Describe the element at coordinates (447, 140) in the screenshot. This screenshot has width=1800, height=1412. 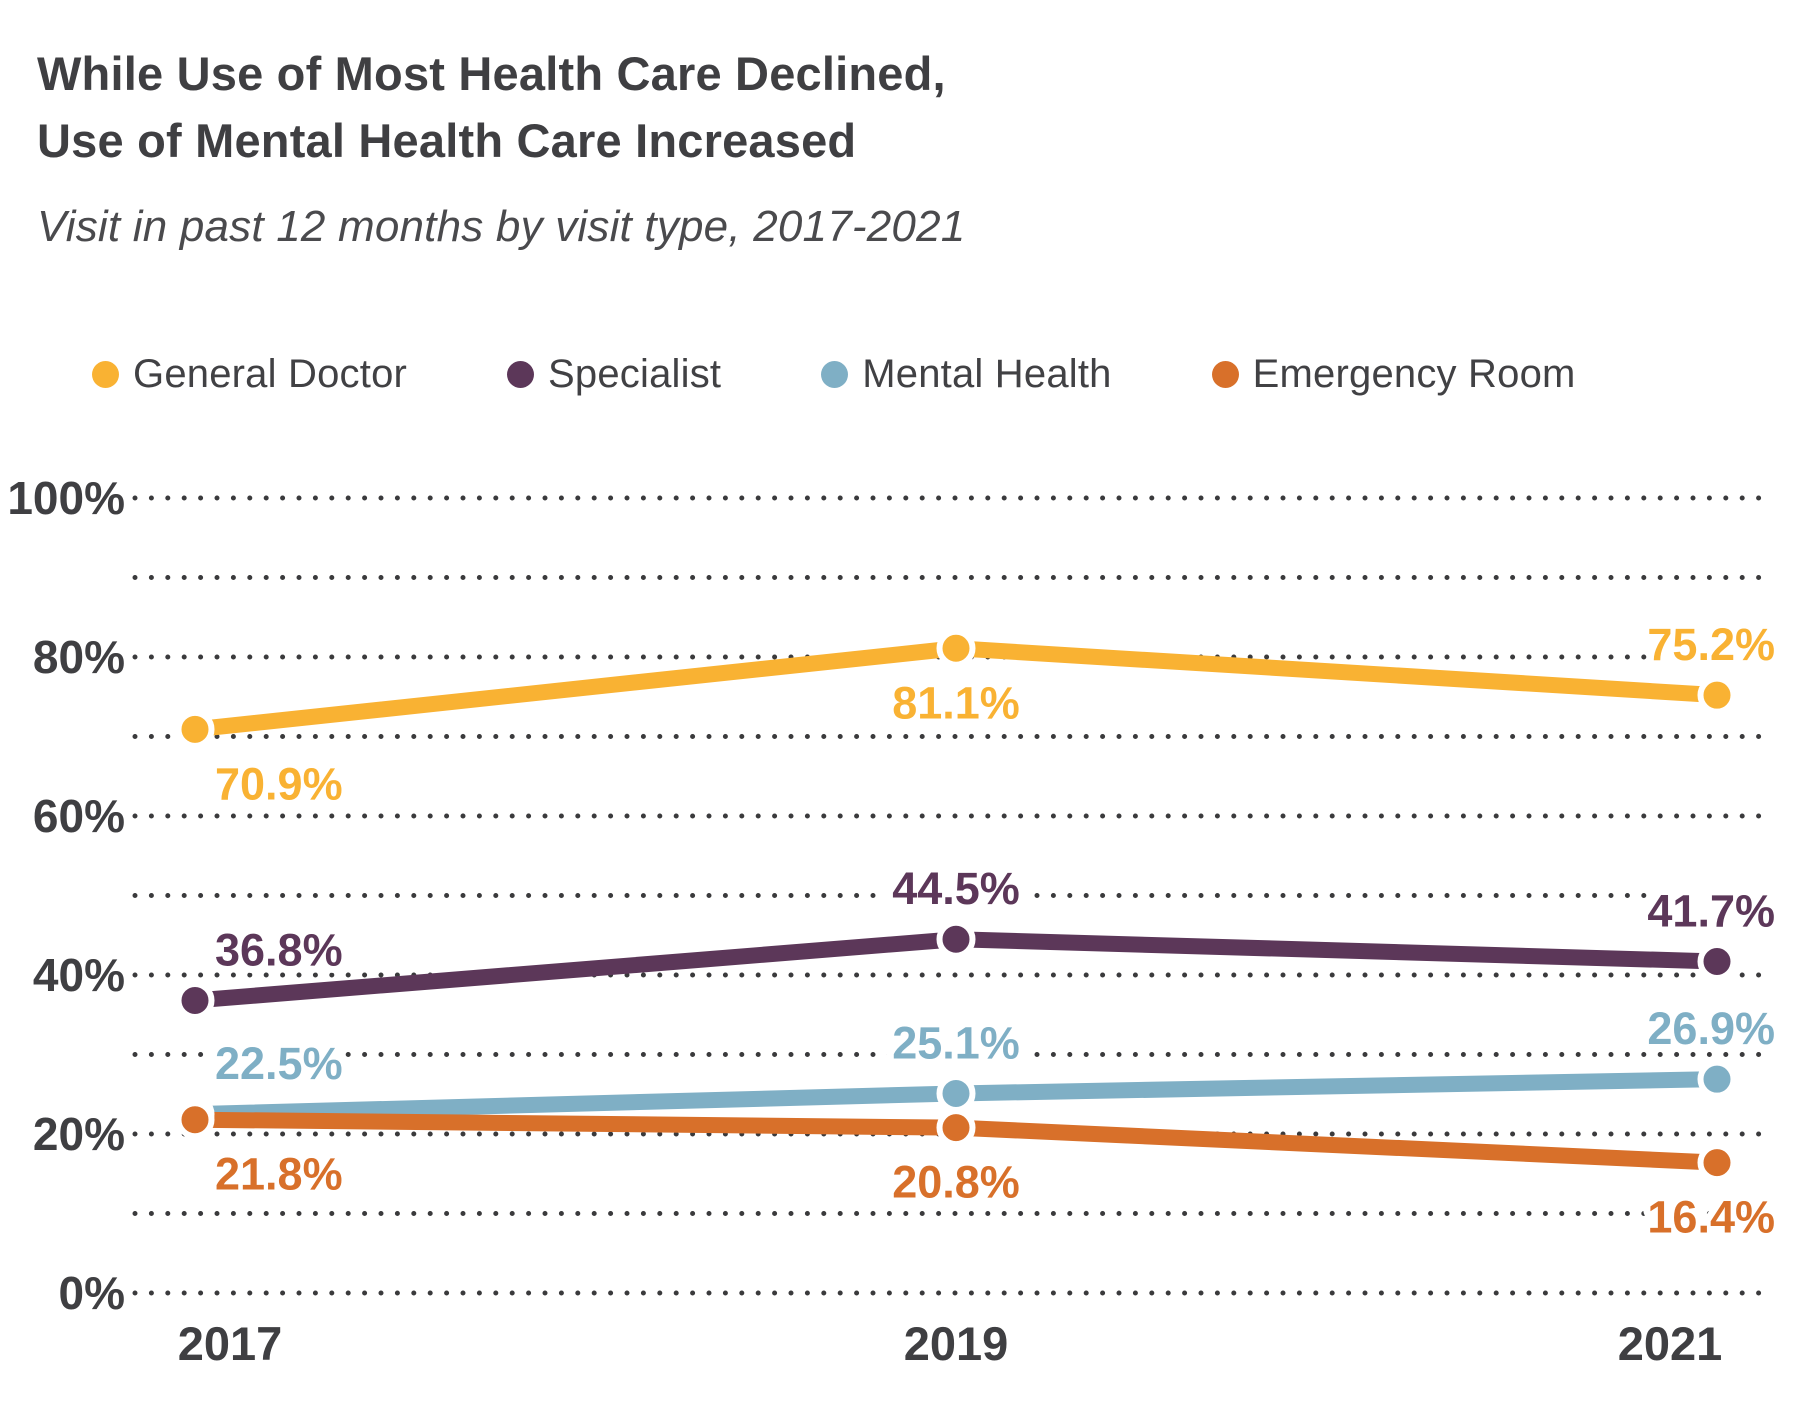
I see `chart-title-line2: Use of Mental Health Care Increased` at that location.